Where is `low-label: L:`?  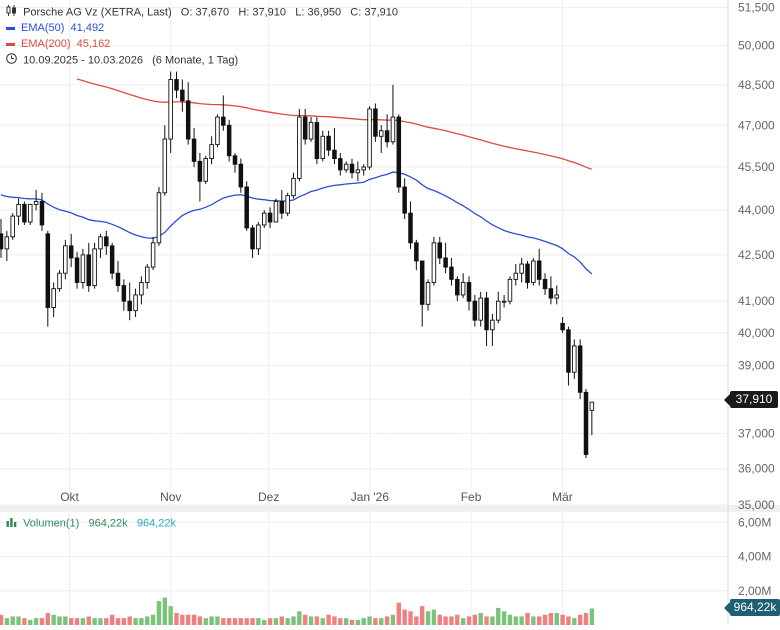
low-label: L: is located at coordinates (300, 12).